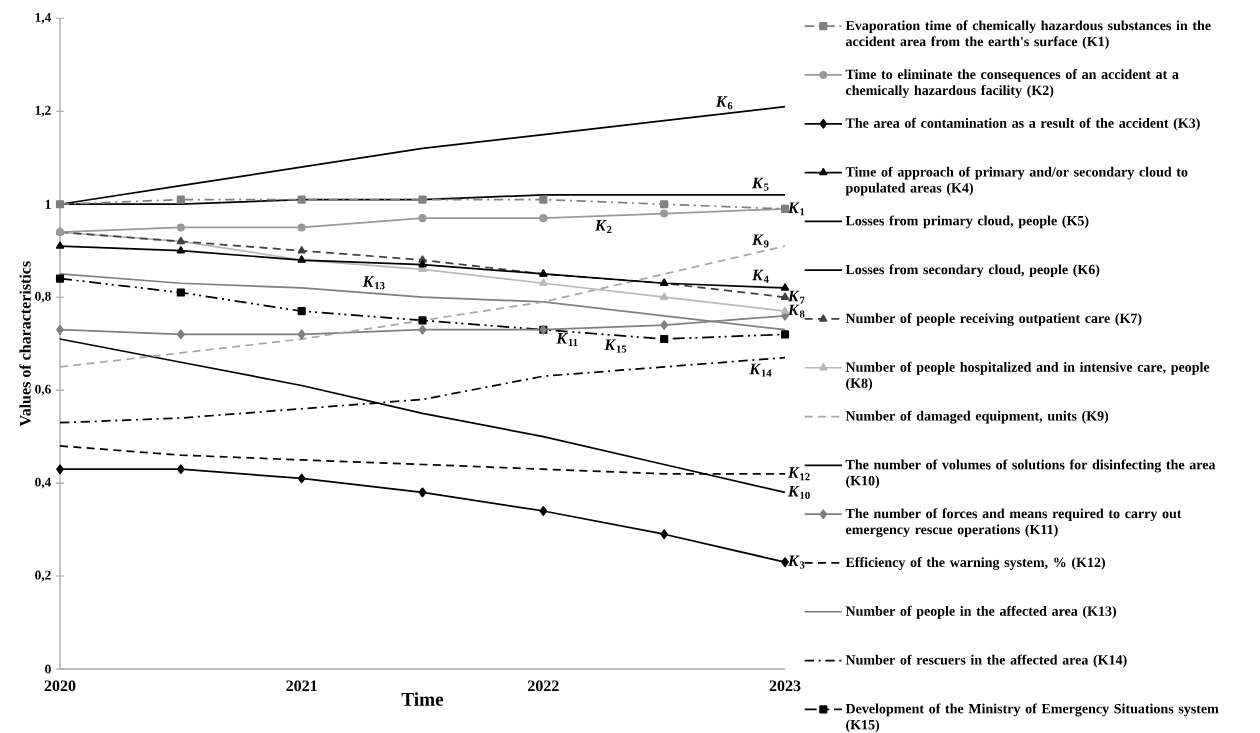  Describe the element at coordinates (760, 276) in the screenshot. I see `annotation: K$_{4}$` at that location.